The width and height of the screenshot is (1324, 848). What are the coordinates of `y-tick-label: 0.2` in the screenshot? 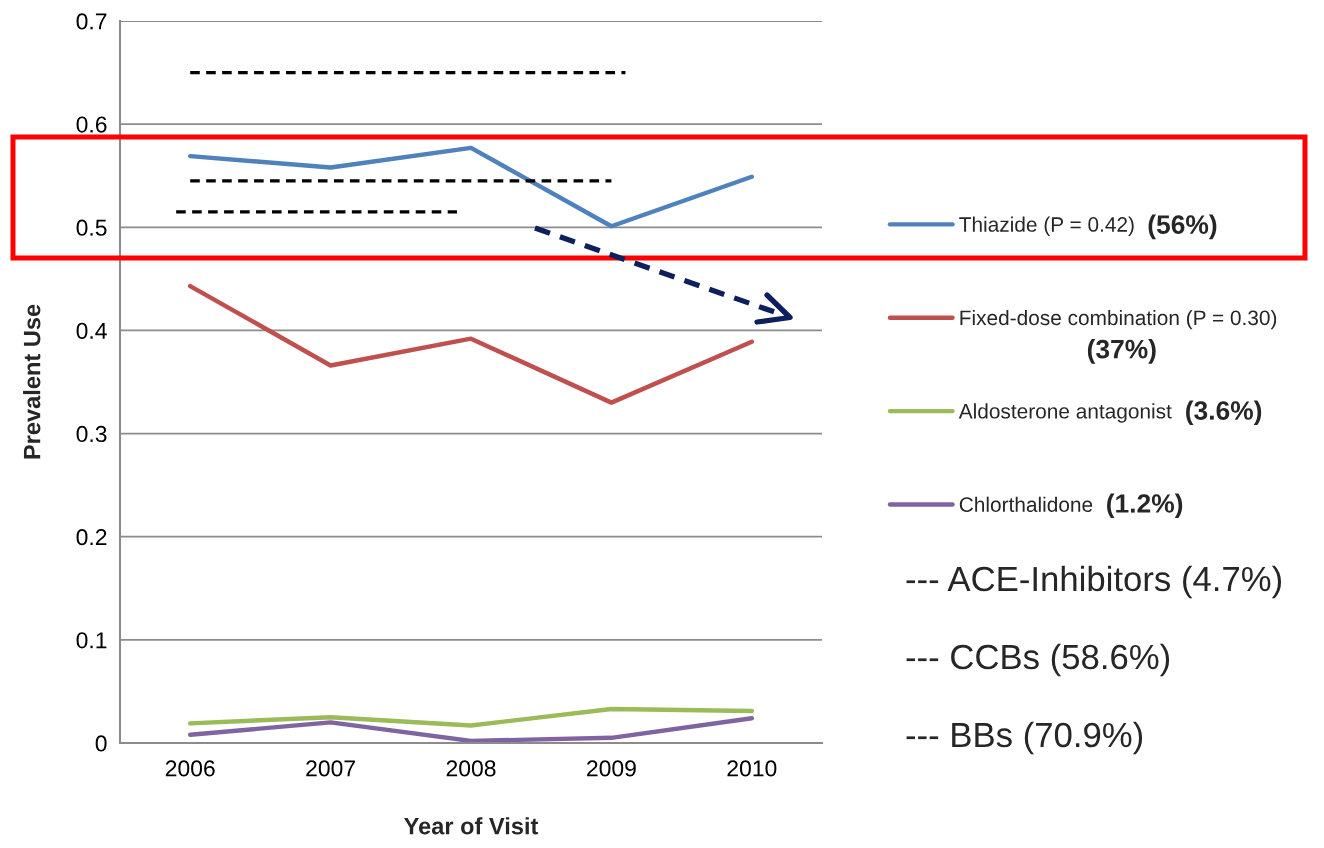 It's located at (91, 537).